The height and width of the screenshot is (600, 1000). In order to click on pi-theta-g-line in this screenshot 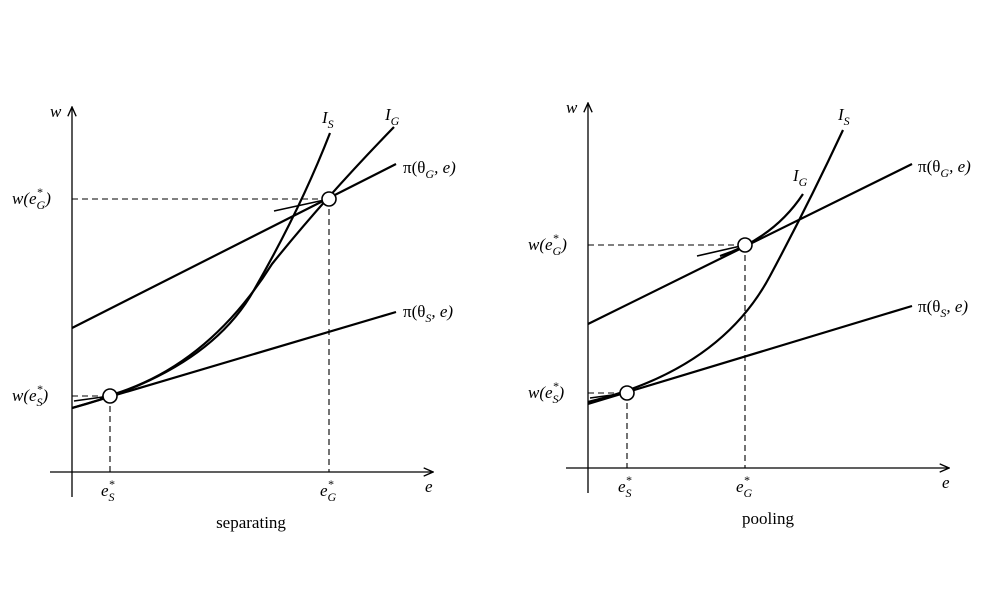, I will do `click(234, 246)`.